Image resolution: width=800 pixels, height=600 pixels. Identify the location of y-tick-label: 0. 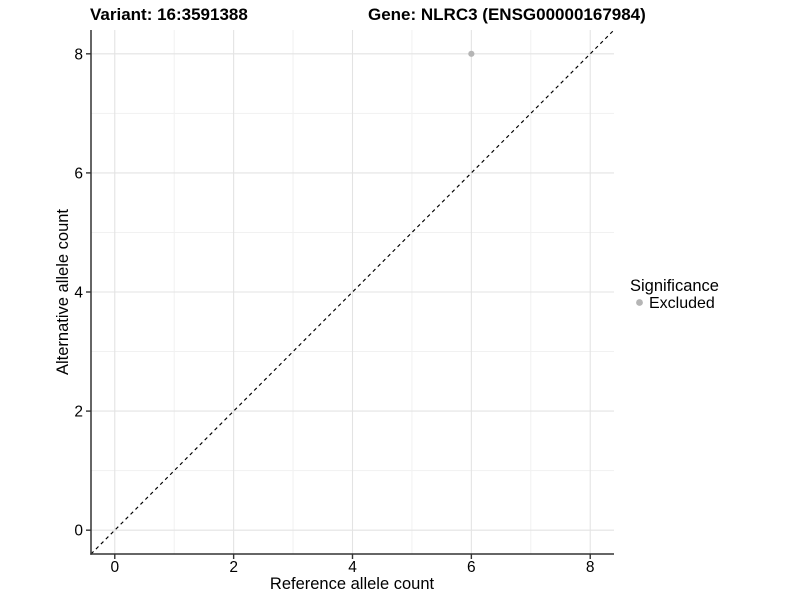
(78, 531).